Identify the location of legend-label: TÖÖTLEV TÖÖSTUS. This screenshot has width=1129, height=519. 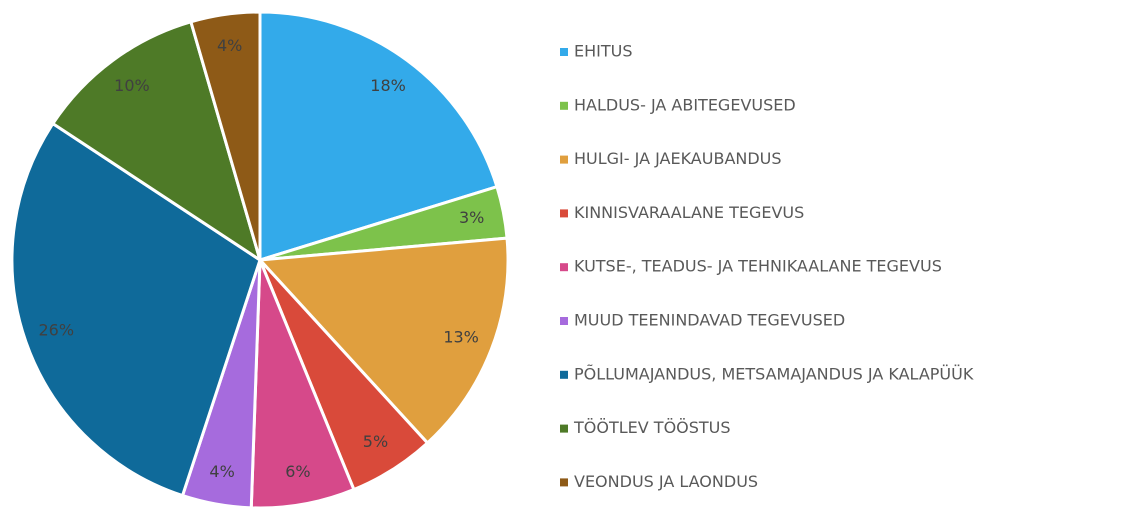
(652, 427).